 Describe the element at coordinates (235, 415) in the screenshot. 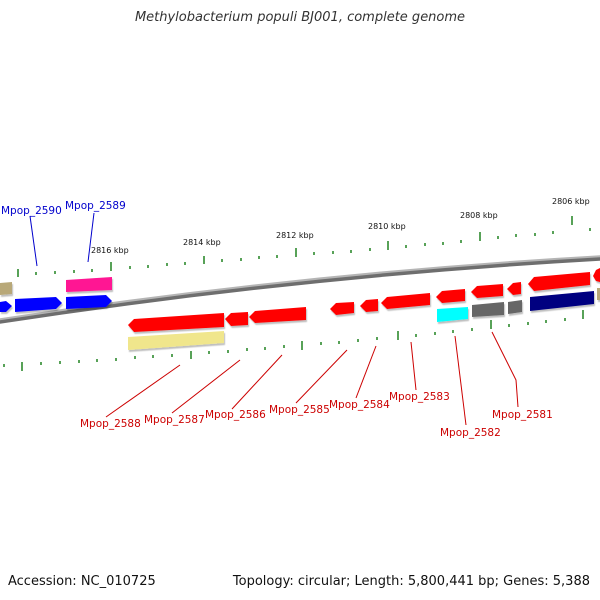

I see `gene-label-mpop-2586: Mpop_2586` at that location.